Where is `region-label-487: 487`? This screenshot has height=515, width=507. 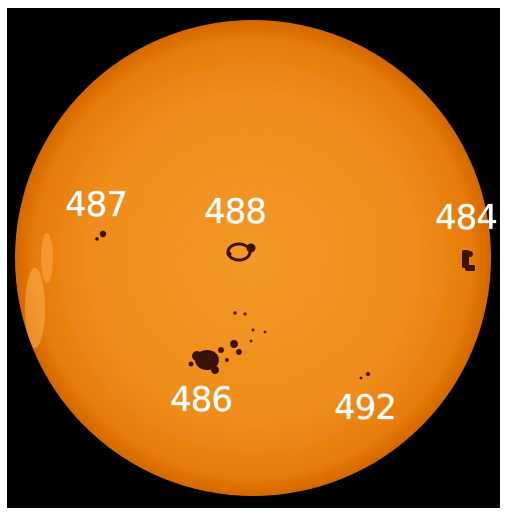
region-label-487: 487 is located at coordinates (96, 205).